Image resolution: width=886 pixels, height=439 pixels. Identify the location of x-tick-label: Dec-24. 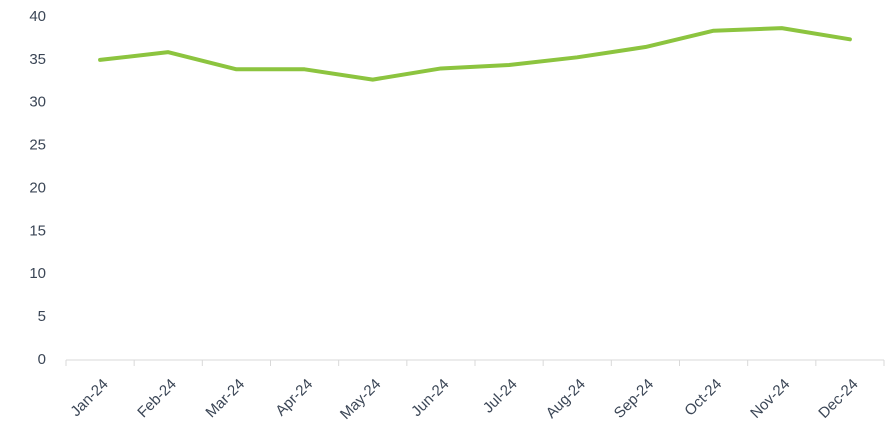
(838, 399).